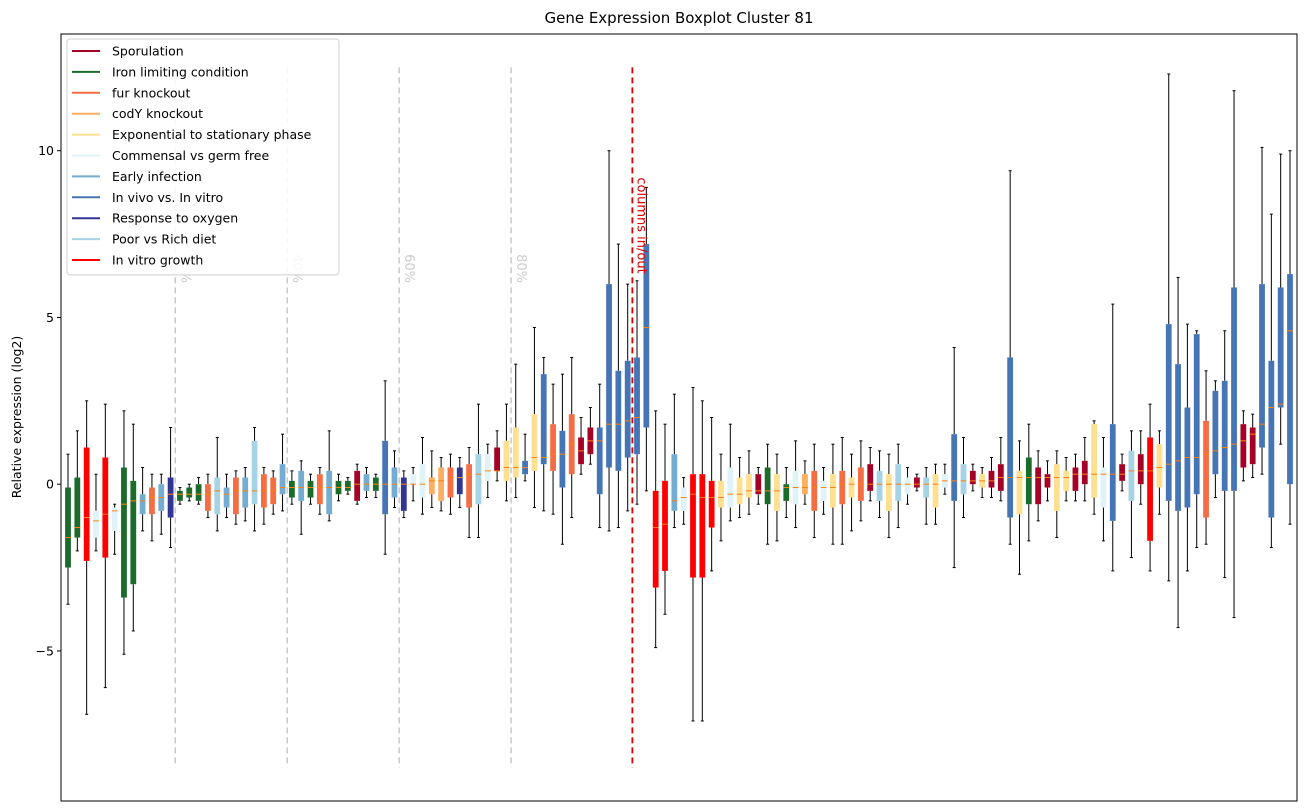  I want to click on y-tick-label: −5, so click(45, 650).